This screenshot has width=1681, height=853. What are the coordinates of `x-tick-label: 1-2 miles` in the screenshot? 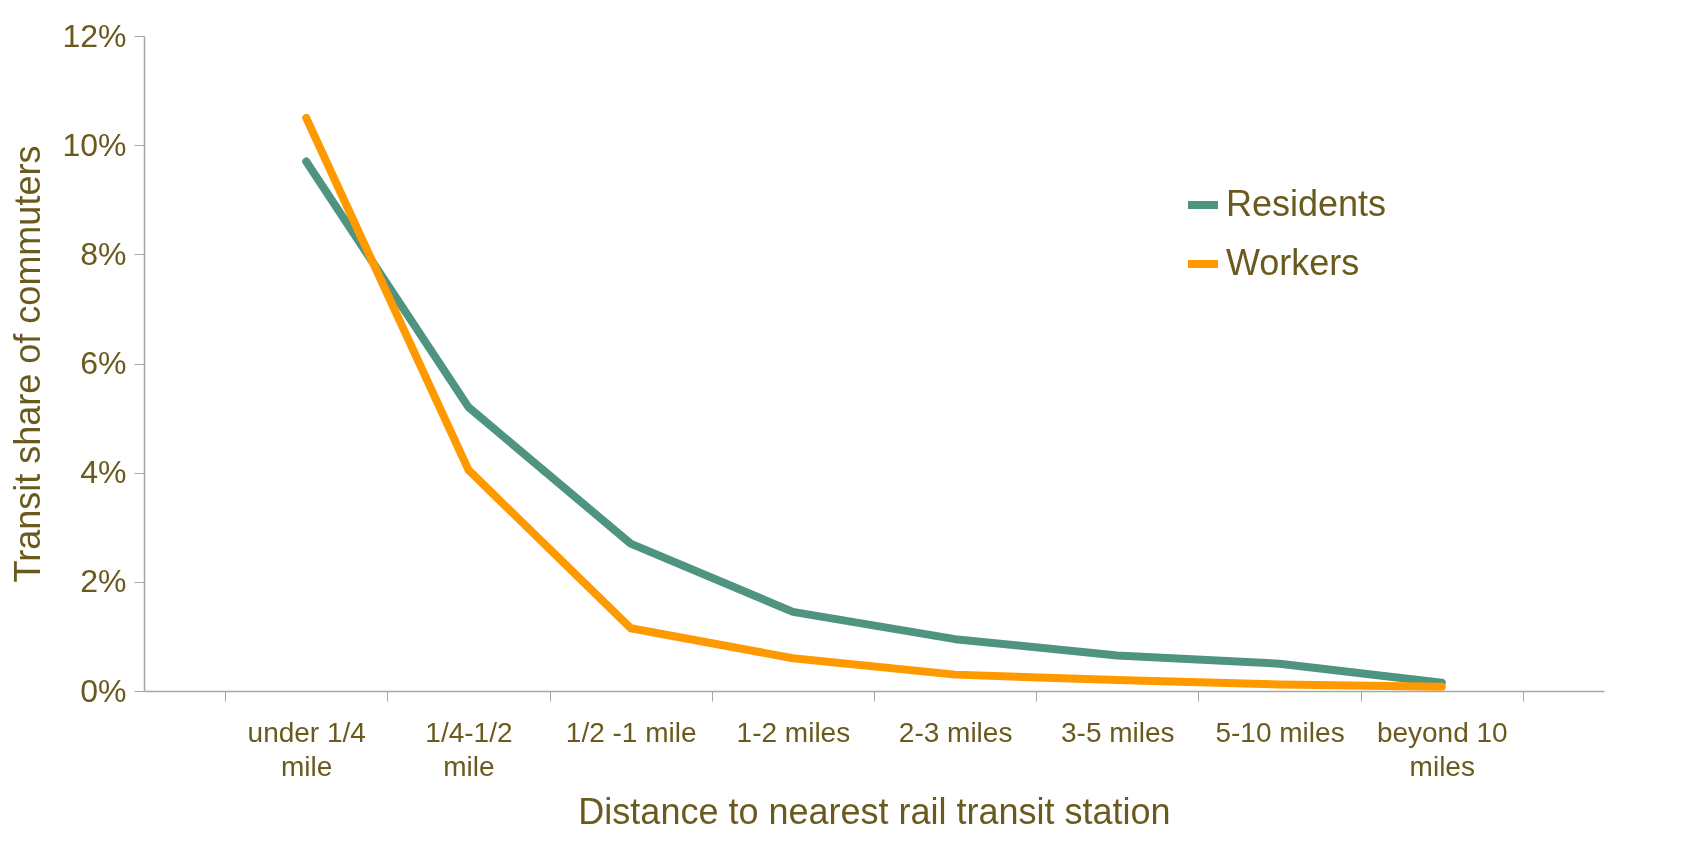 It's located at (793, 732).